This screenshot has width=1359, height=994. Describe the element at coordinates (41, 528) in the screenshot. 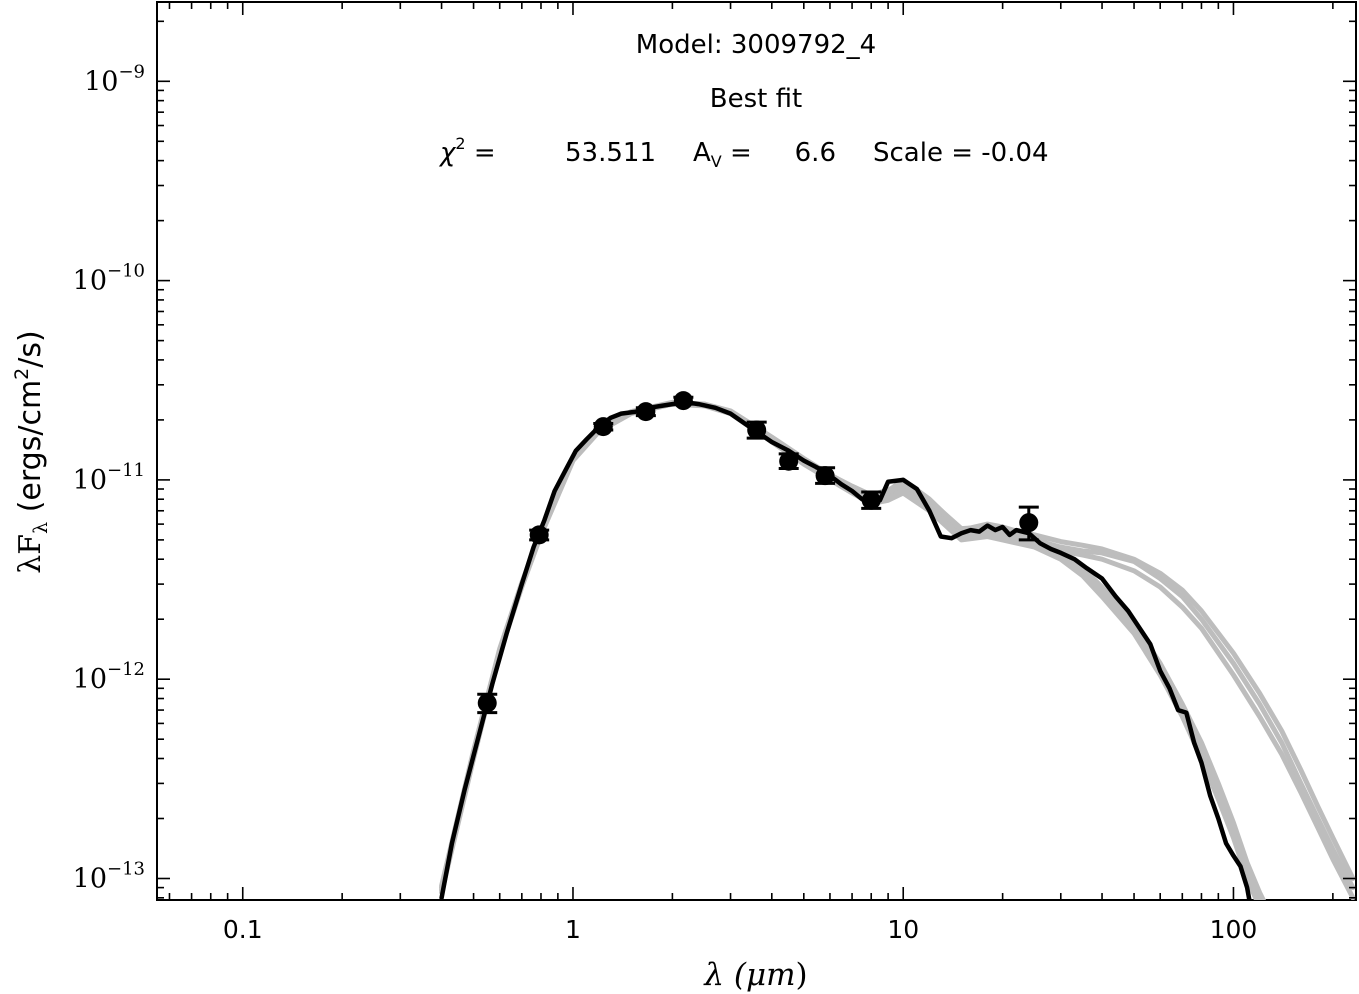

I see `y-axis-label-sub: λ` at that location.